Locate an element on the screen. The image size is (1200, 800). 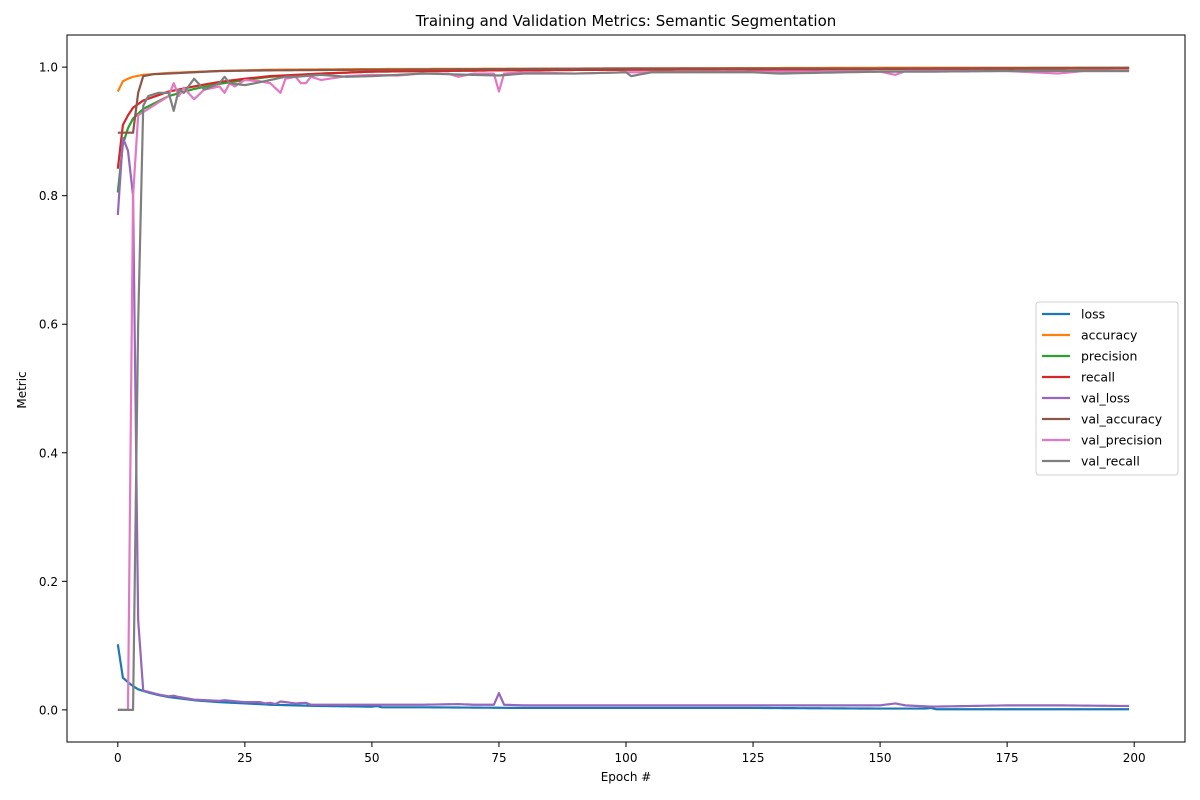
series-line-val-accuracy is located at coordinates (623, 100).